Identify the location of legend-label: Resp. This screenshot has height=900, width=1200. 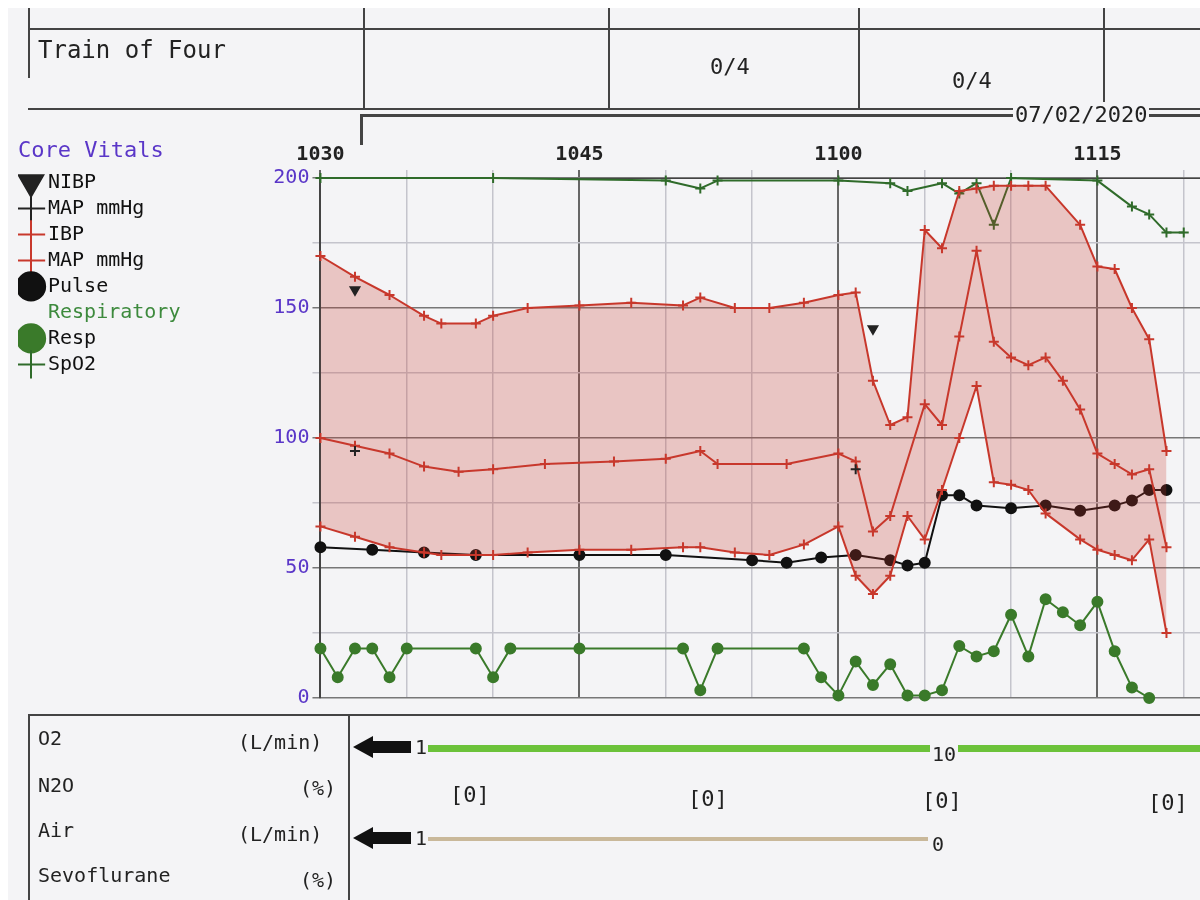
(72, 336).